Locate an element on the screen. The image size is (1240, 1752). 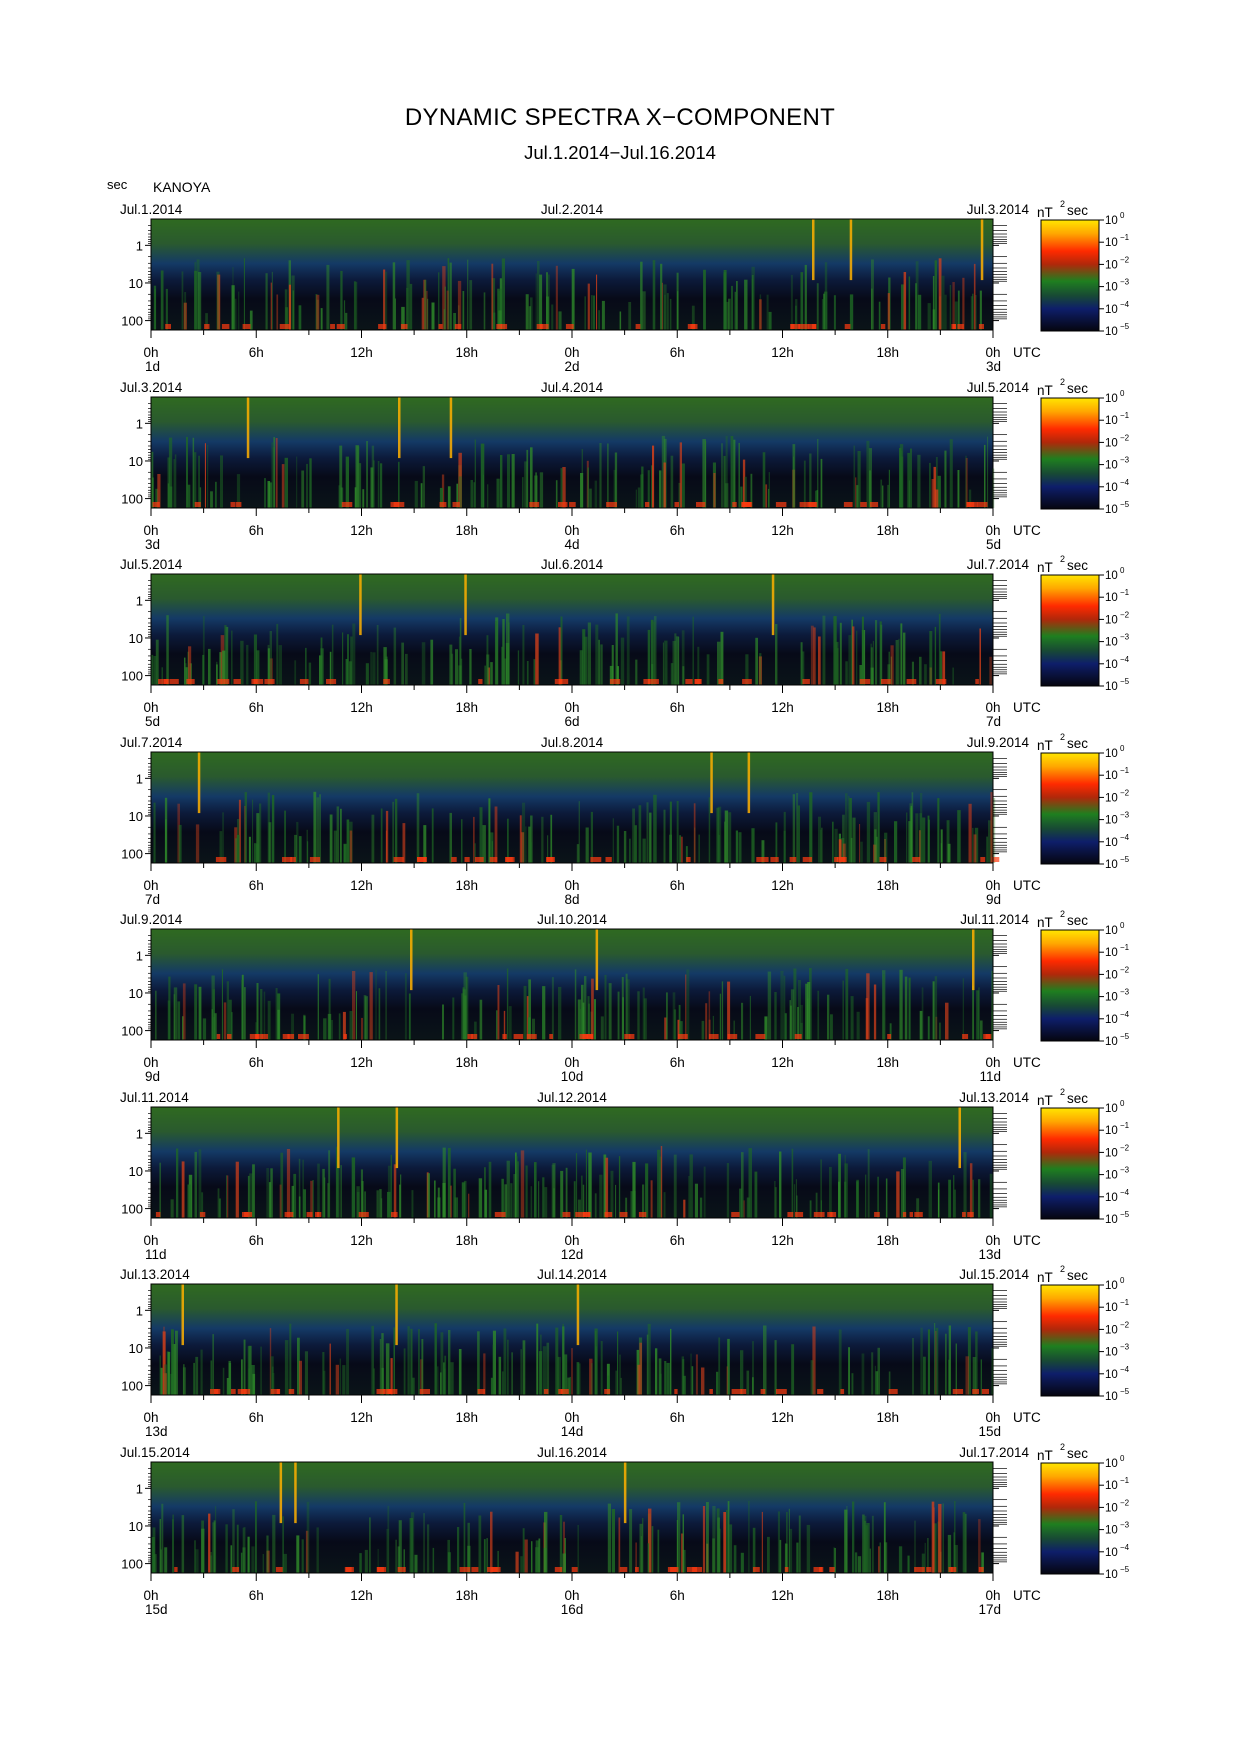
panel-date-mid: Jul.16.2014 is located at coordinates (572, 1452).